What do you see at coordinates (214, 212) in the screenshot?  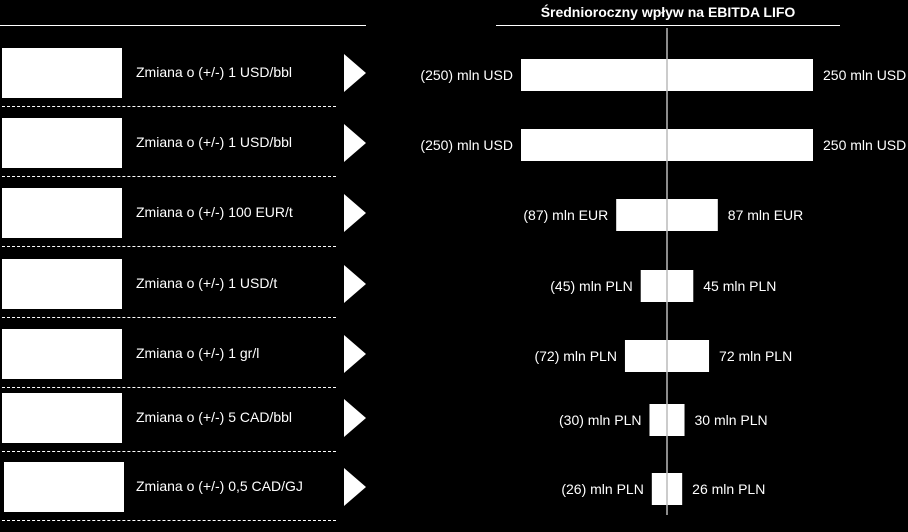 I see `row-label: Zmiana o (+/-) 100 EUR/t` at bounding box center [214, 212].